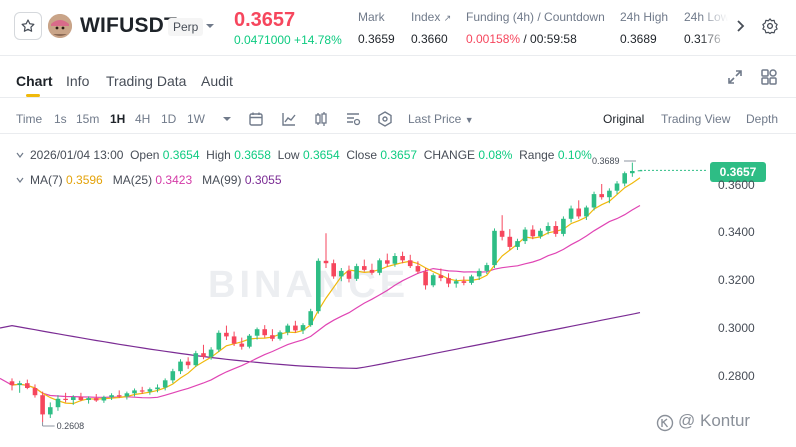  I want to click on y-axis-tick: 0.2800, so click(736, 376).